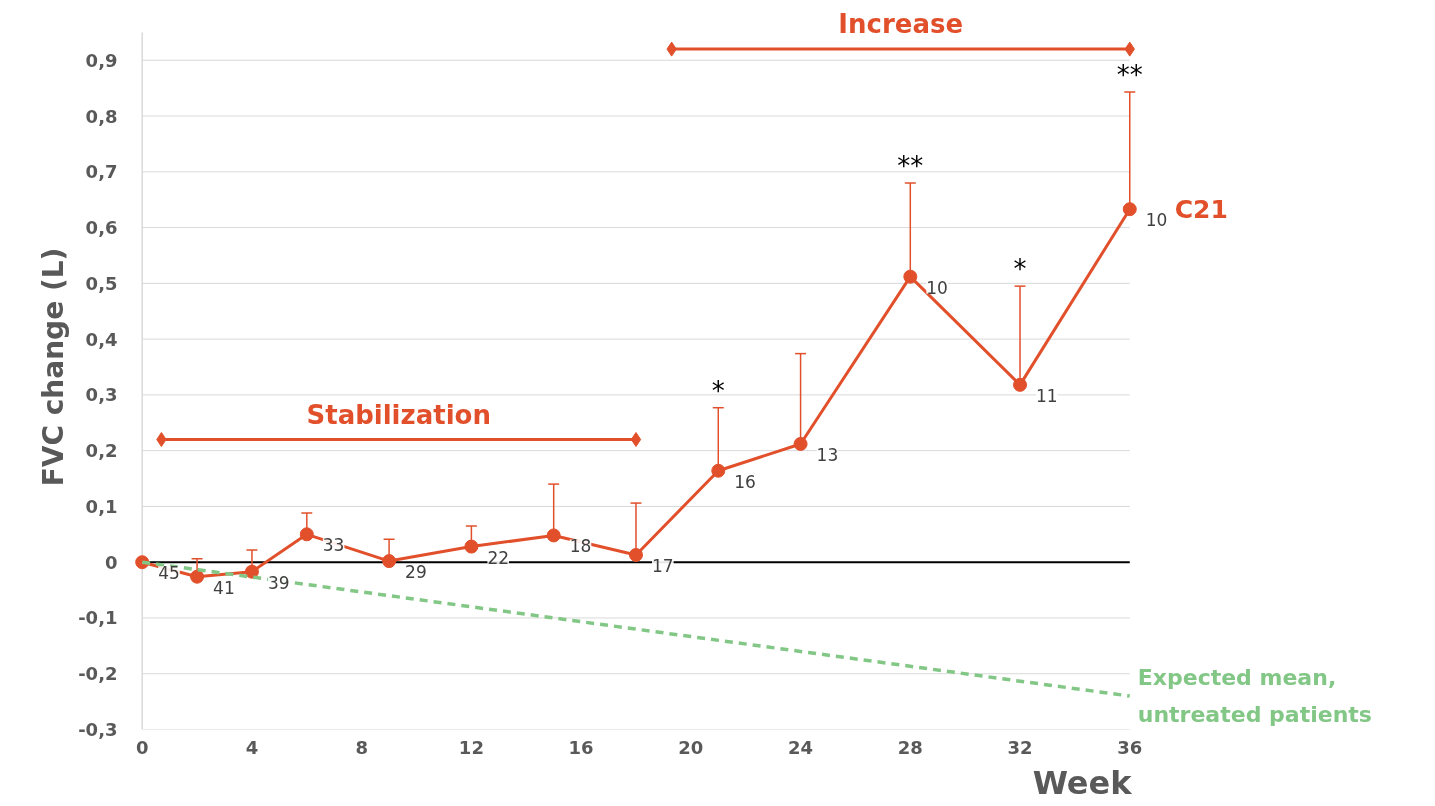 Image resolution: width=1435 pixels, height=806 pixels. What do you see at coordinates (398, 414) in the screenshot?
I see `series-label: Stabilization` at bounding box center [398, 414].